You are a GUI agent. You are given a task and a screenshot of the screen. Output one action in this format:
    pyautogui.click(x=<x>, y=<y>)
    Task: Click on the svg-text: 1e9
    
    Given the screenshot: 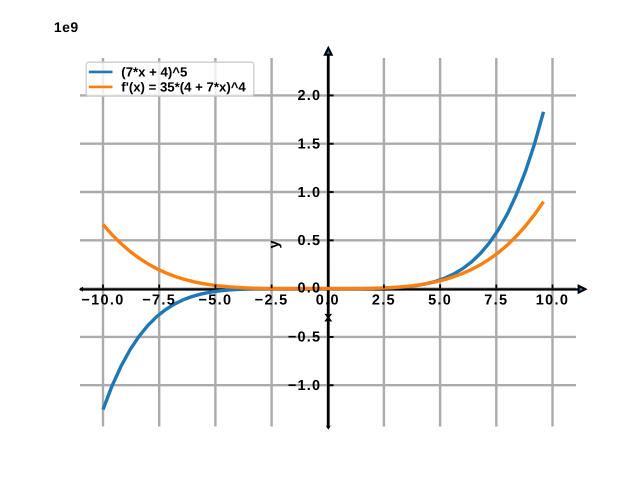 What is the action you would take?
    pyautogui.click(x=66, y=27)
    